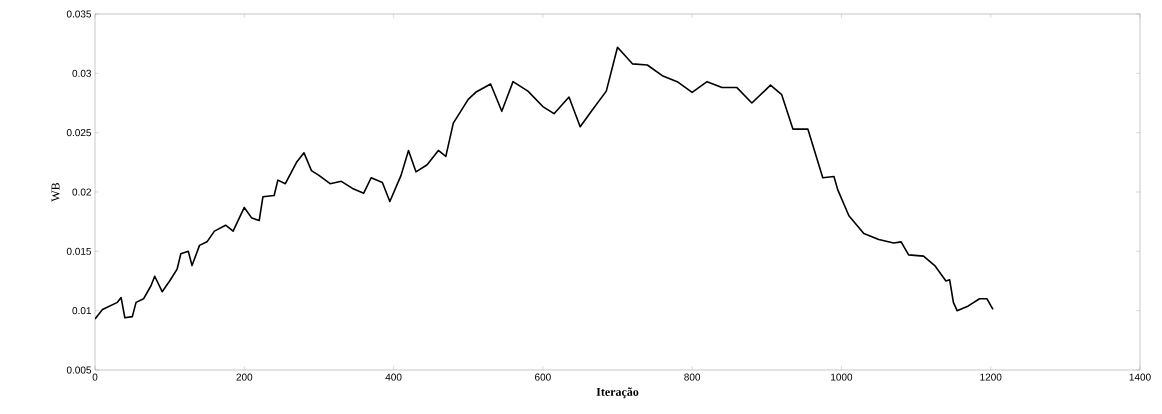 The width and height of the screenshot is (1162, 414). I want to click on x-tick-label: 200, so click(244, 377).